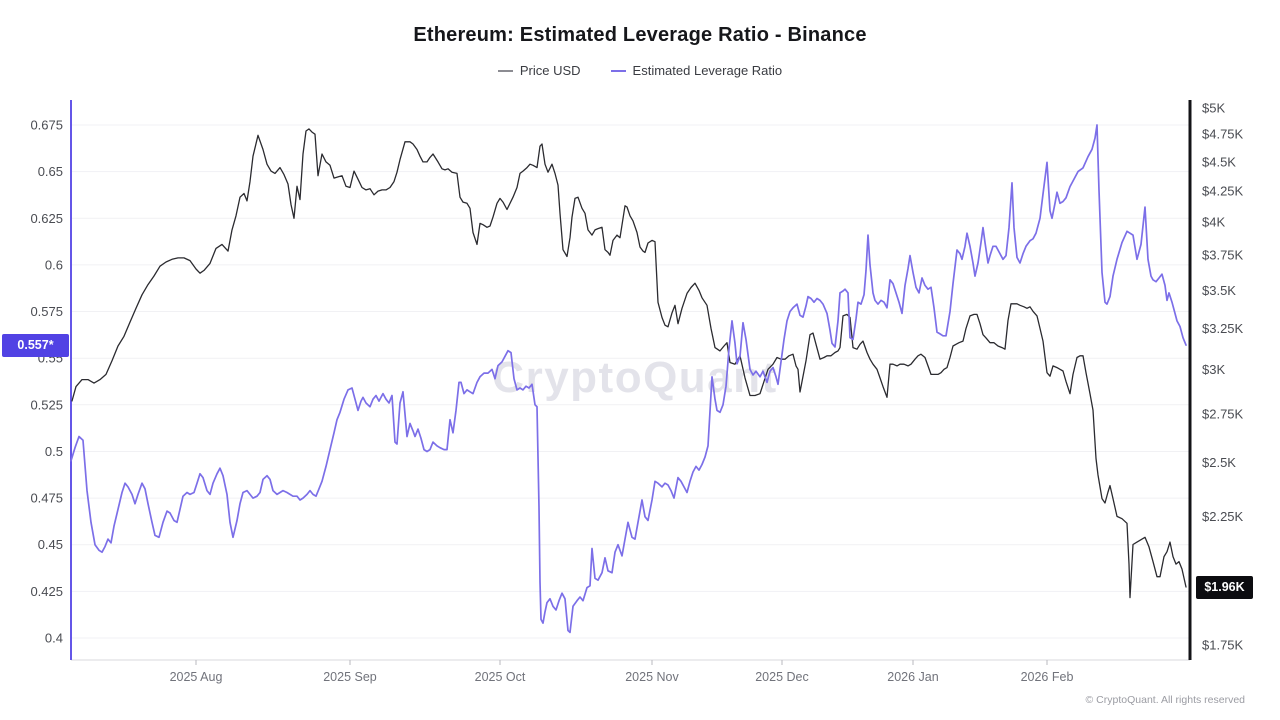 The width and height of the screenshot is (1280, 720). Describe the element at coordinates (196, 677) in the screenshot. I see `x-tick-label: 2025 Aug` at that location.